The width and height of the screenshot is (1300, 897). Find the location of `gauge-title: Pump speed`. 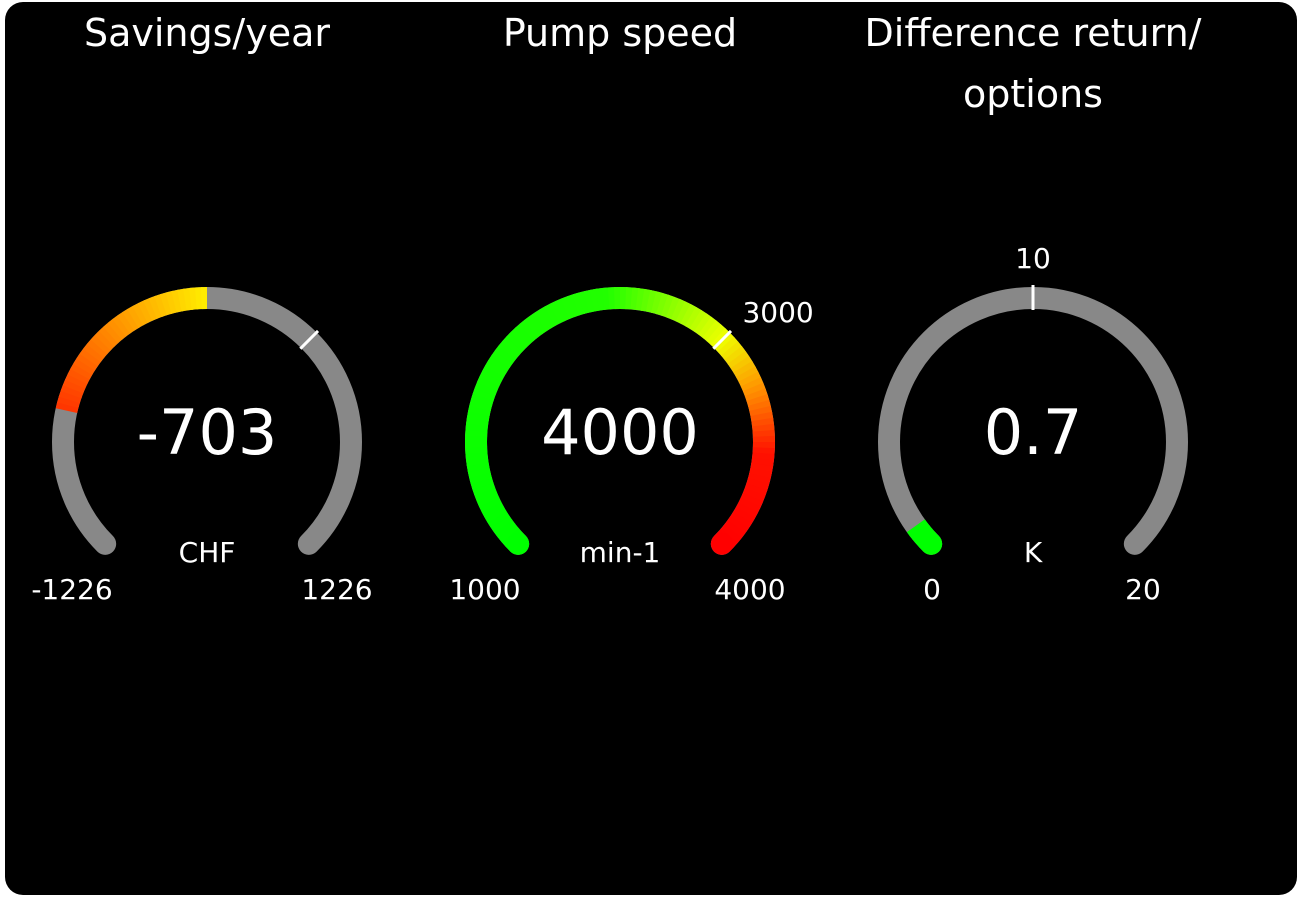

gauge-title: Pump speed is located at coordinates (620, 33).